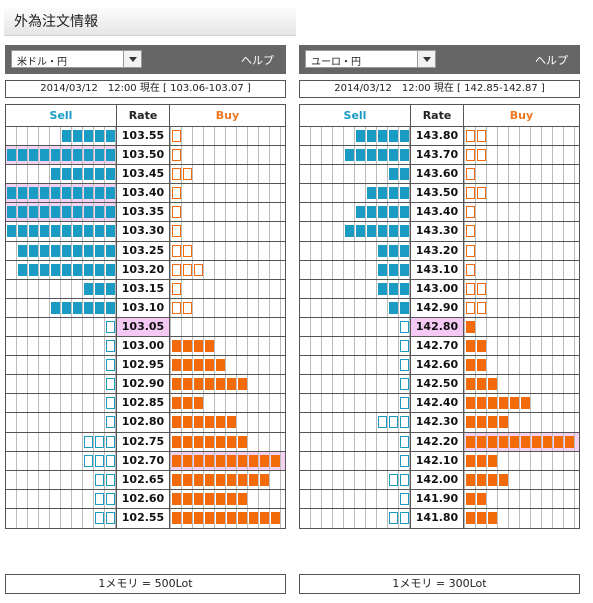  Describe the element at coordinates (439, 213) in the screenshot. I see `order-book-row: 143.40` at that location.